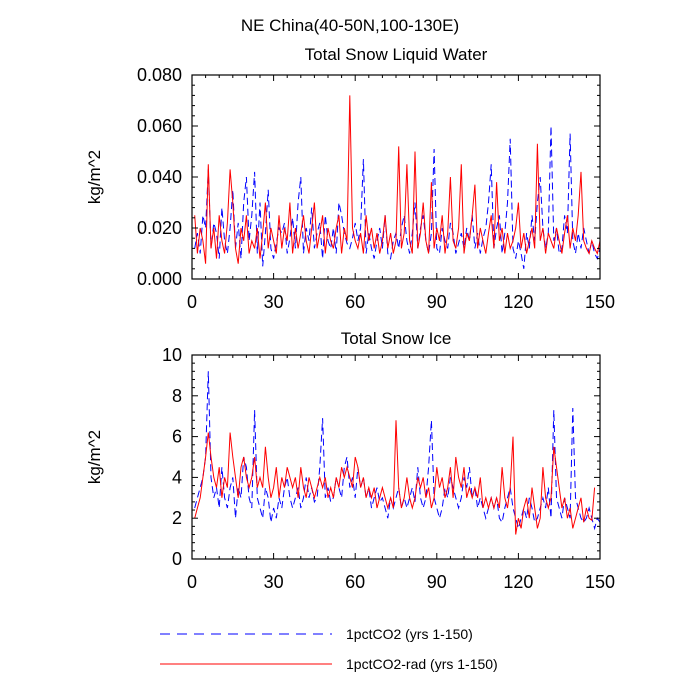  I want to click on y-tick-label: 0.060, so click(159, 126).